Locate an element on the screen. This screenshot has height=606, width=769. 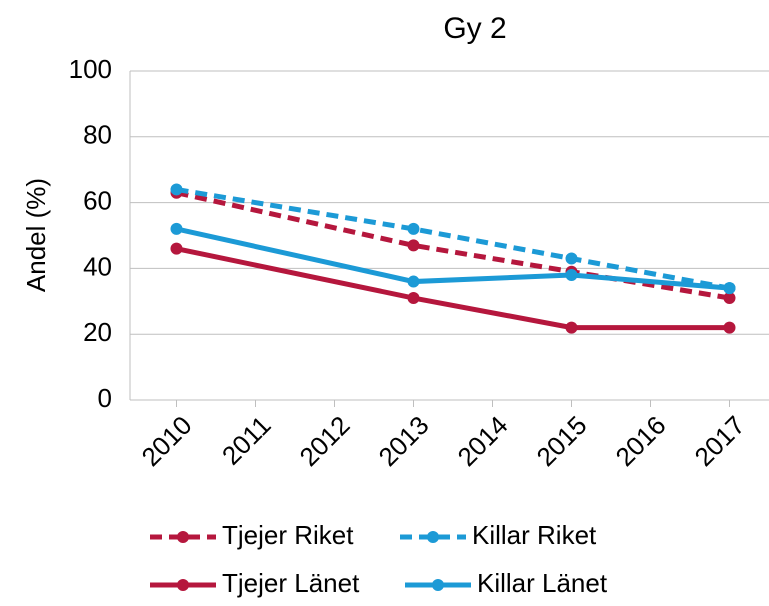
y-tick-label: 40 is located at coordinates (97, 266).